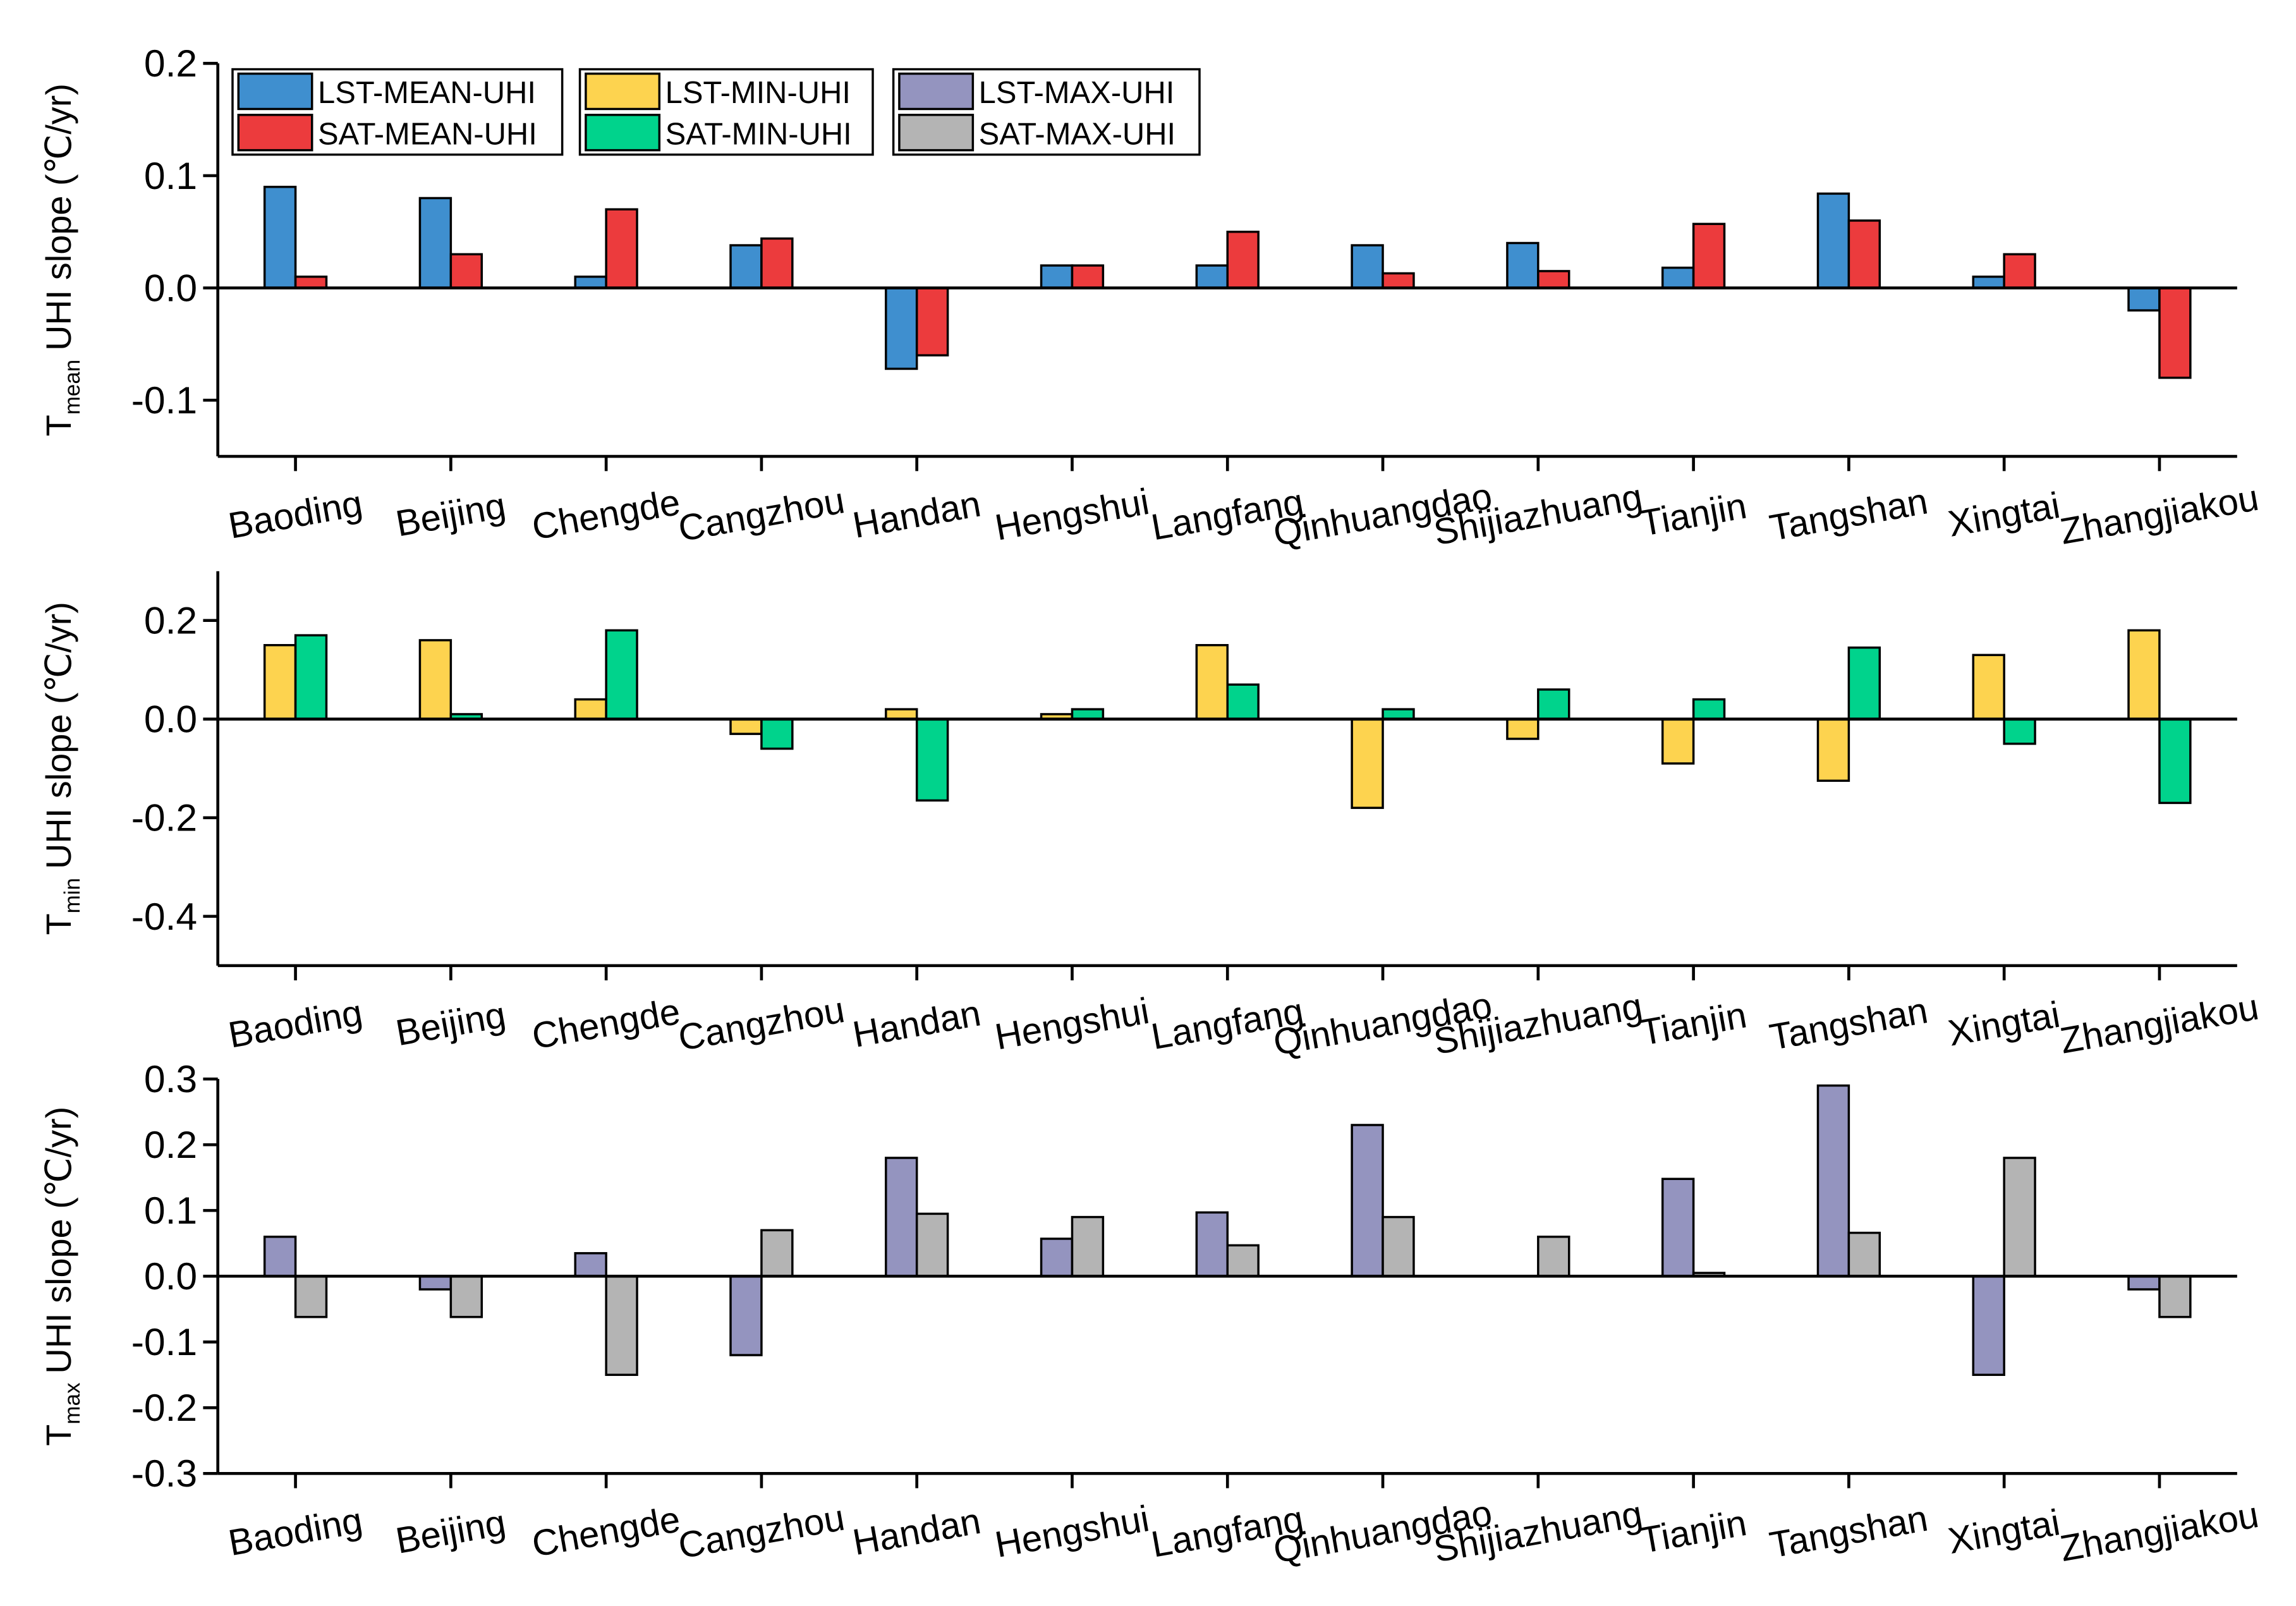  I want to click on y-label-sub: max, so click(72, 1404).